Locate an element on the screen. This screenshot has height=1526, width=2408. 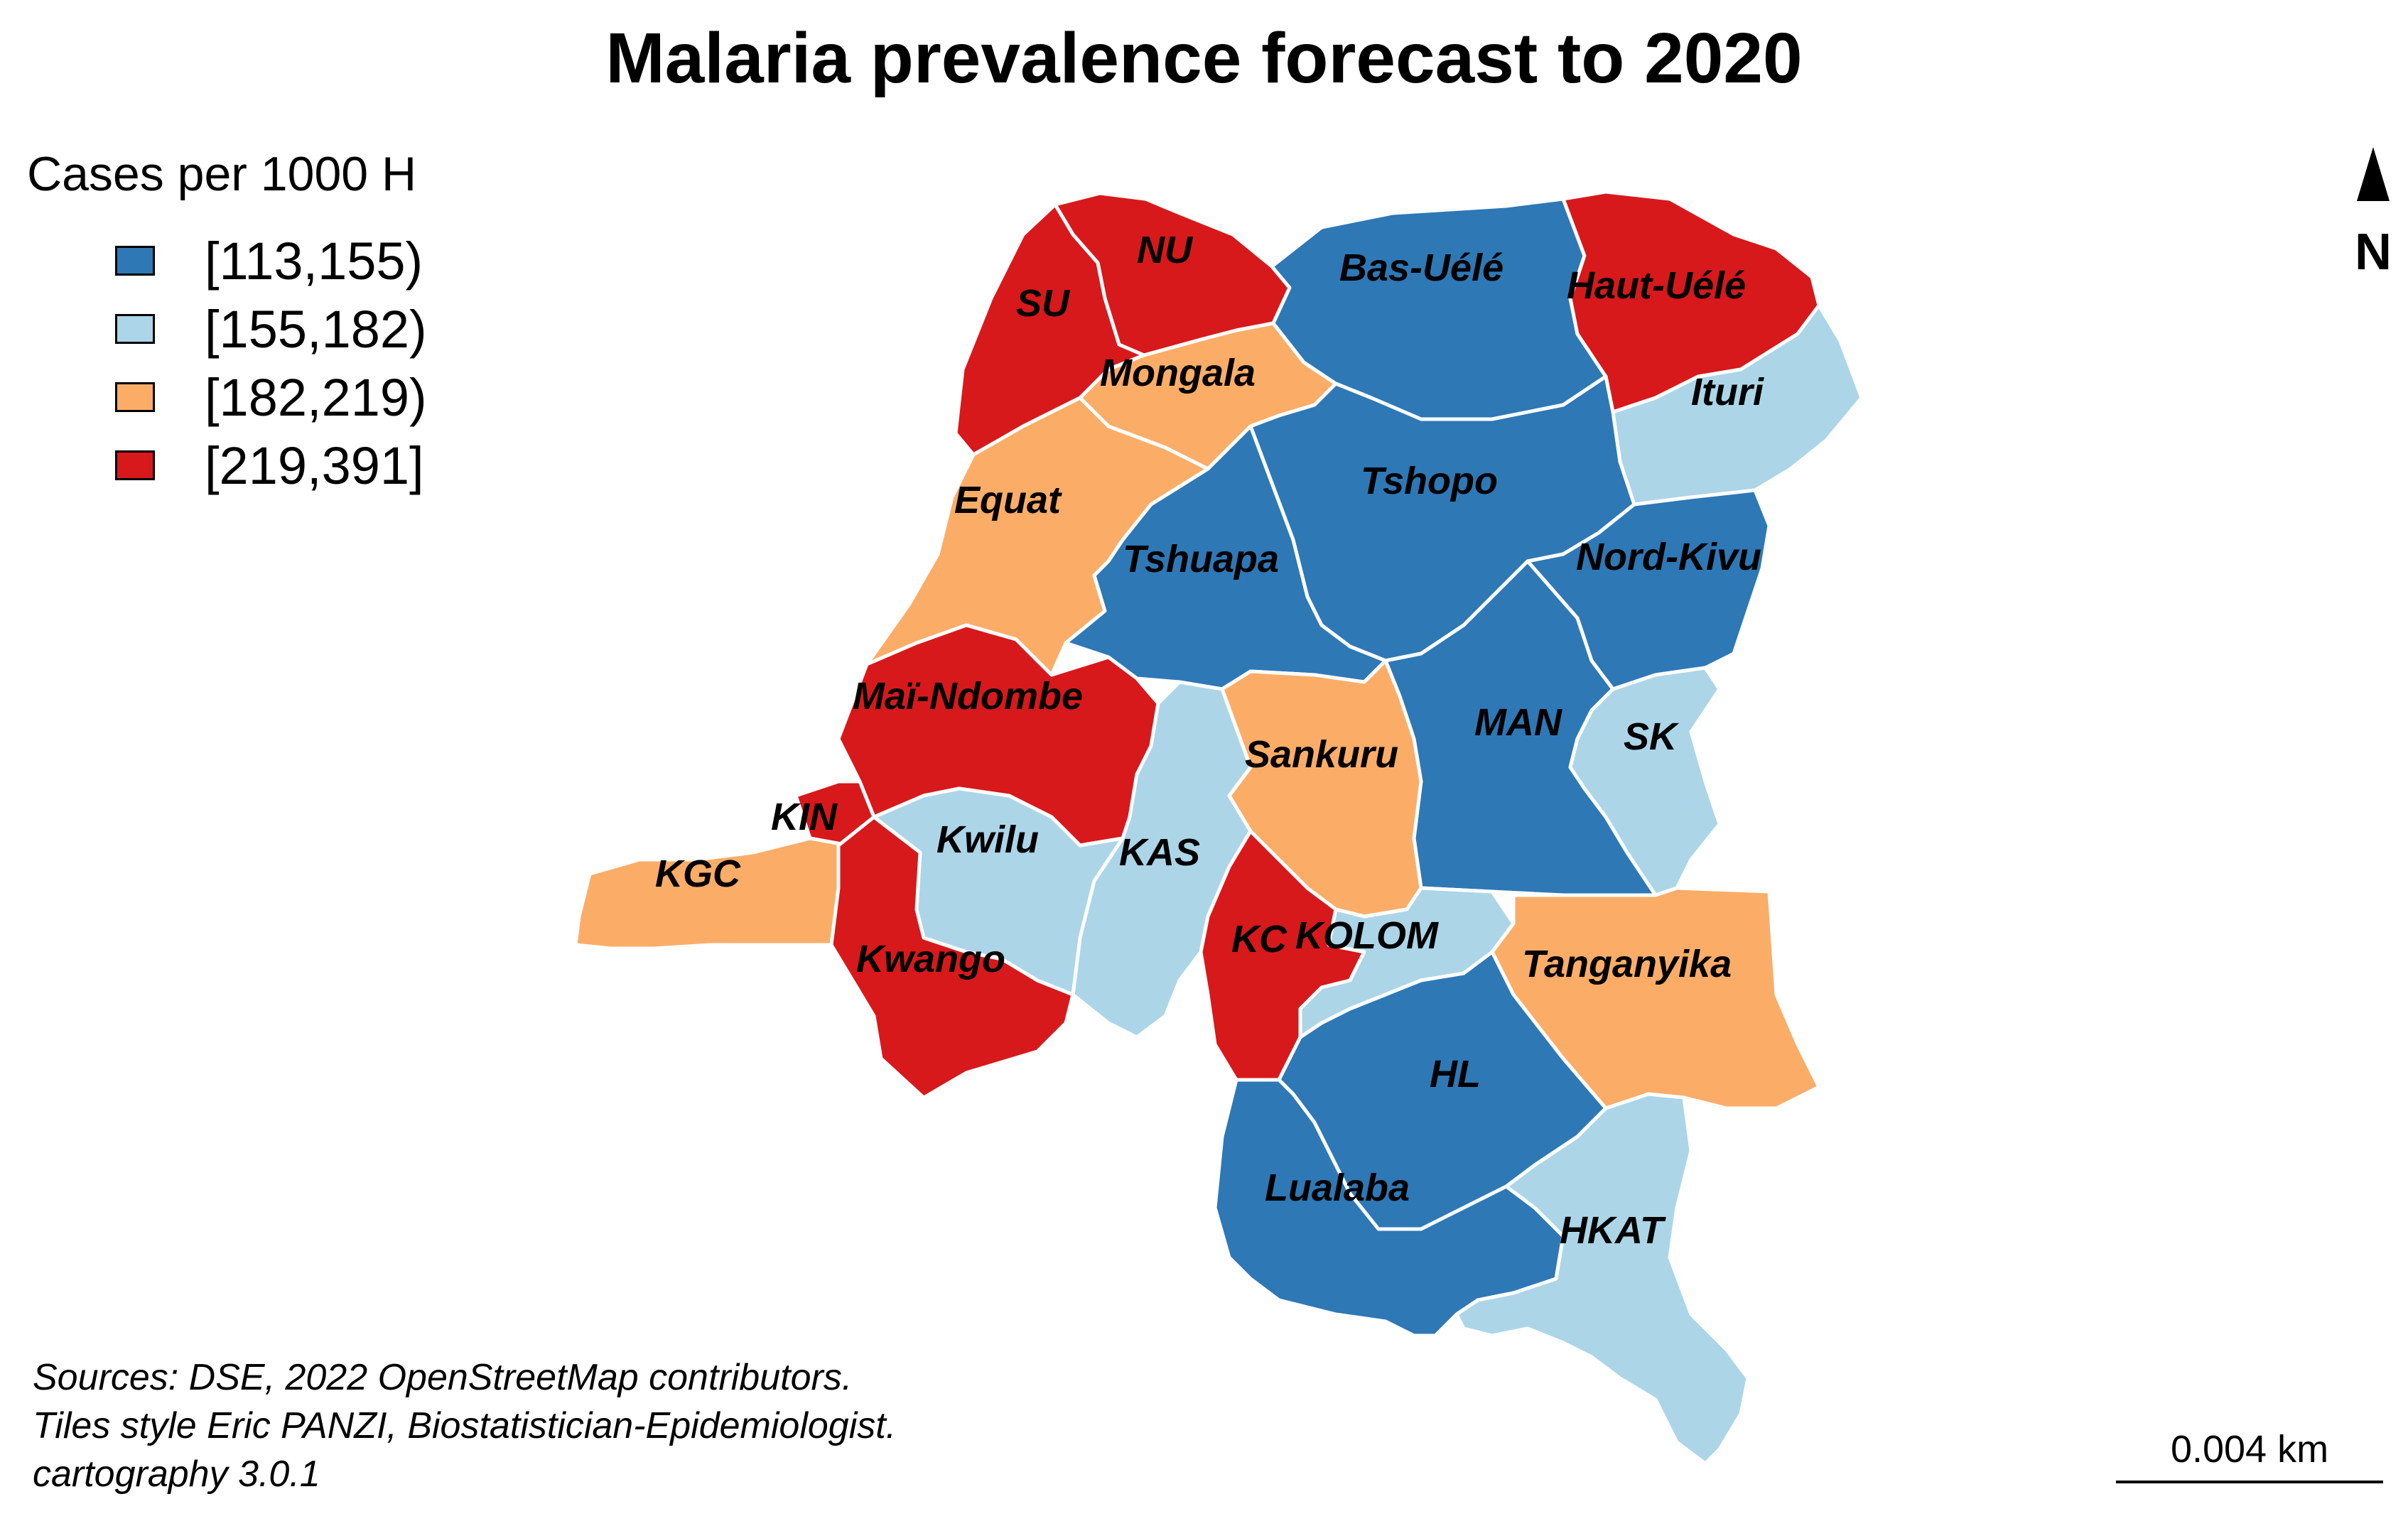
region-label-lualaba: Lualaba is located at coordinates (1337, 1188).